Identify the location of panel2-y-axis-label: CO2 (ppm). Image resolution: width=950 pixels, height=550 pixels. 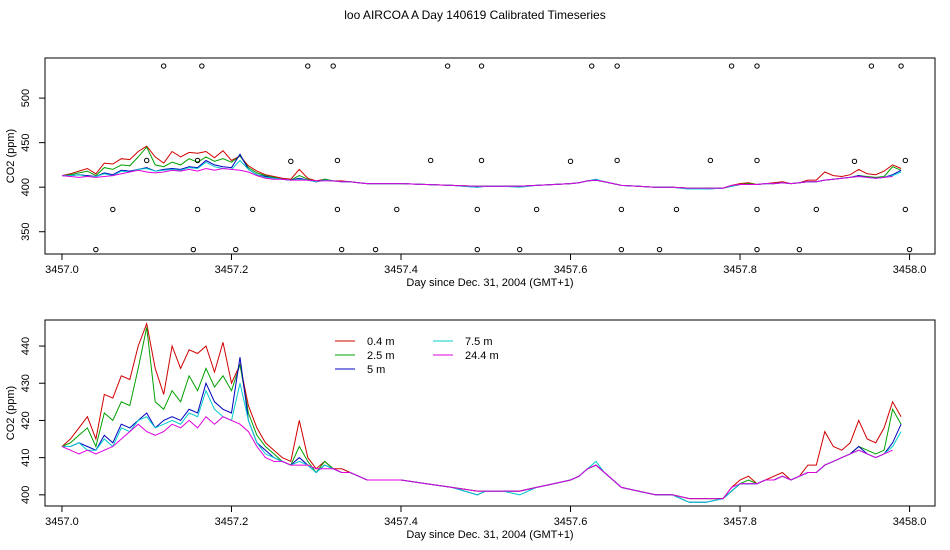
(11, 413).